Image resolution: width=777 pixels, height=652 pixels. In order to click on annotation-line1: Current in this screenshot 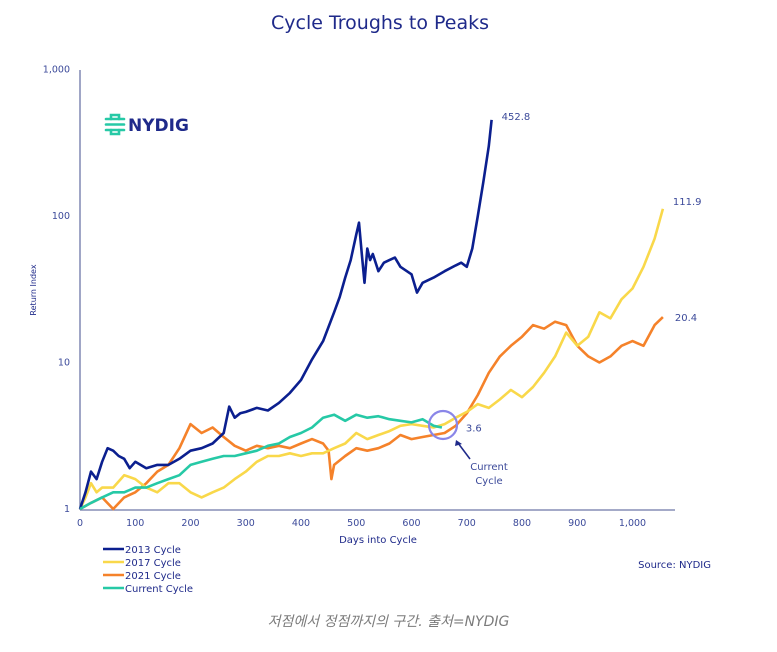, I will do `click(489, 467)`.